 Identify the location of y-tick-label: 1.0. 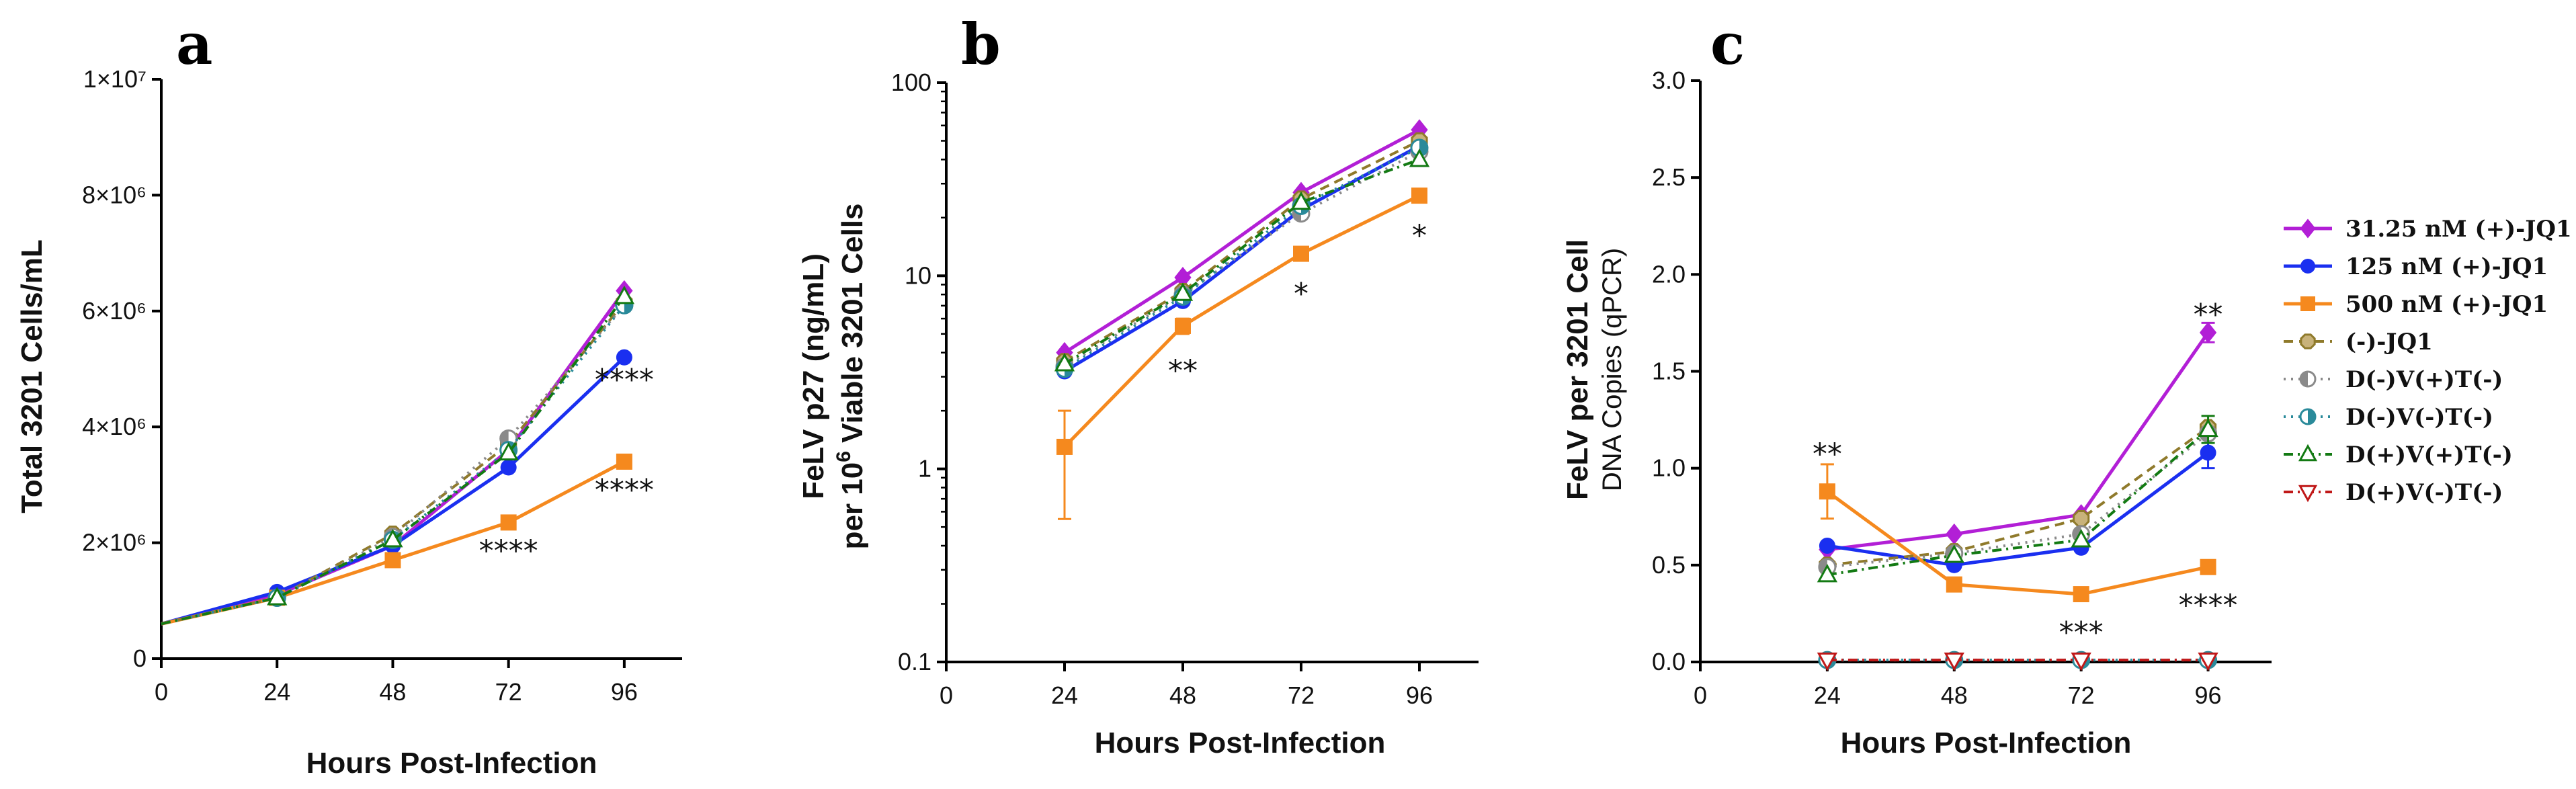
(1669, 468).